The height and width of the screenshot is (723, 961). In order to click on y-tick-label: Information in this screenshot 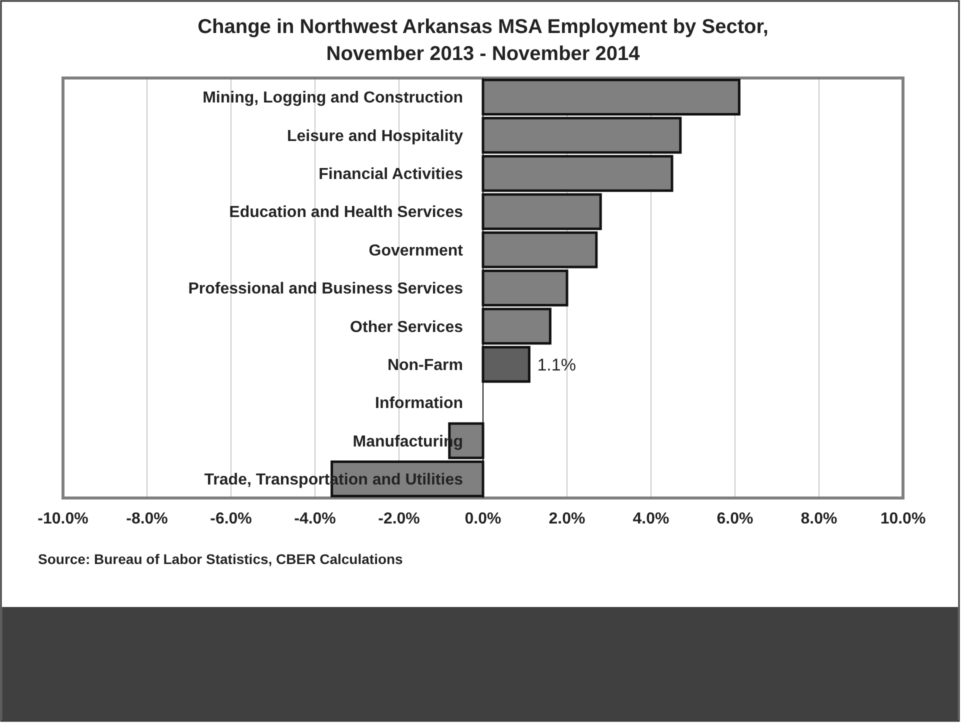, I will do `click(419, 403)`.